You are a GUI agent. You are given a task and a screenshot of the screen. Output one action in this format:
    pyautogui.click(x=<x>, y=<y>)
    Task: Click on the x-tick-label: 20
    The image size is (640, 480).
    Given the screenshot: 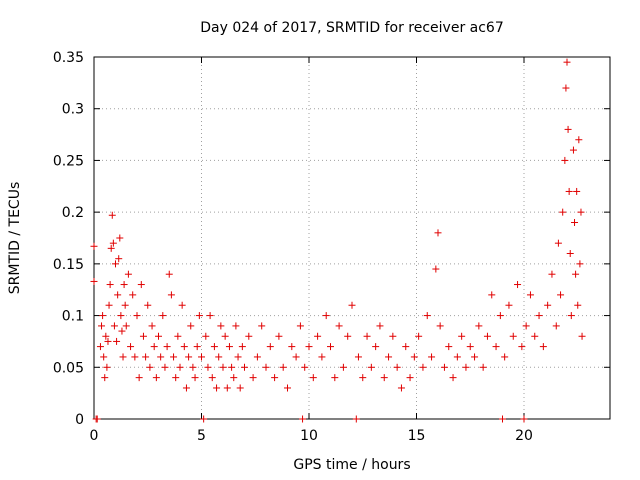 What is the action you would take?
    pyautogui.click(x=524, y=436)
    